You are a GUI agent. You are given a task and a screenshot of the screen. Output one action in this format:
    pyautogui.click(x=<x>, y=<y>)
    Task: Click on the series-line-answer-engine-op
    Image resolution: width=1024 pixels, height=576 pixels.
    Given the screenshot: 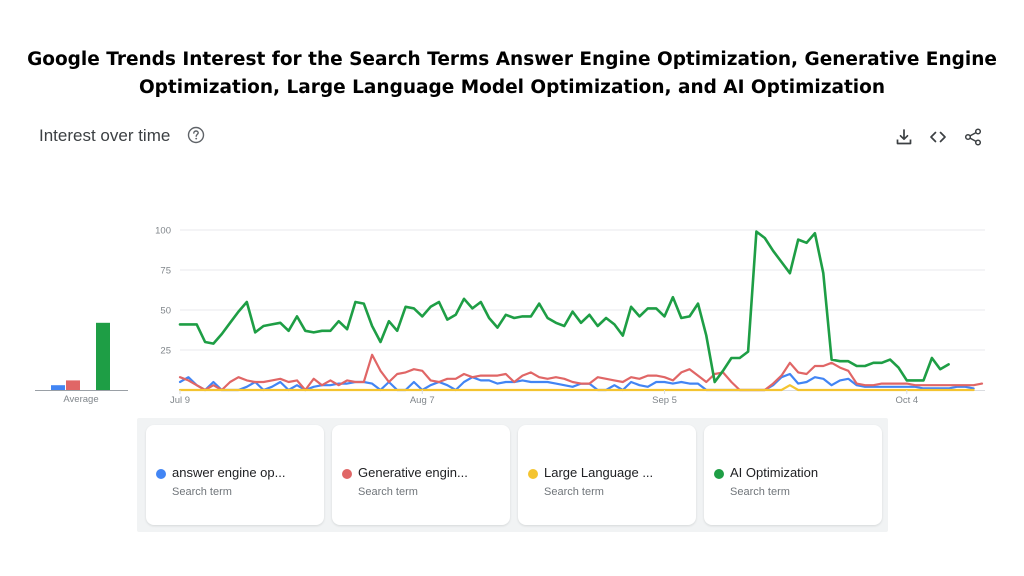 What is the action you would take?
    pyautogui.click(x=576, y=382)
    